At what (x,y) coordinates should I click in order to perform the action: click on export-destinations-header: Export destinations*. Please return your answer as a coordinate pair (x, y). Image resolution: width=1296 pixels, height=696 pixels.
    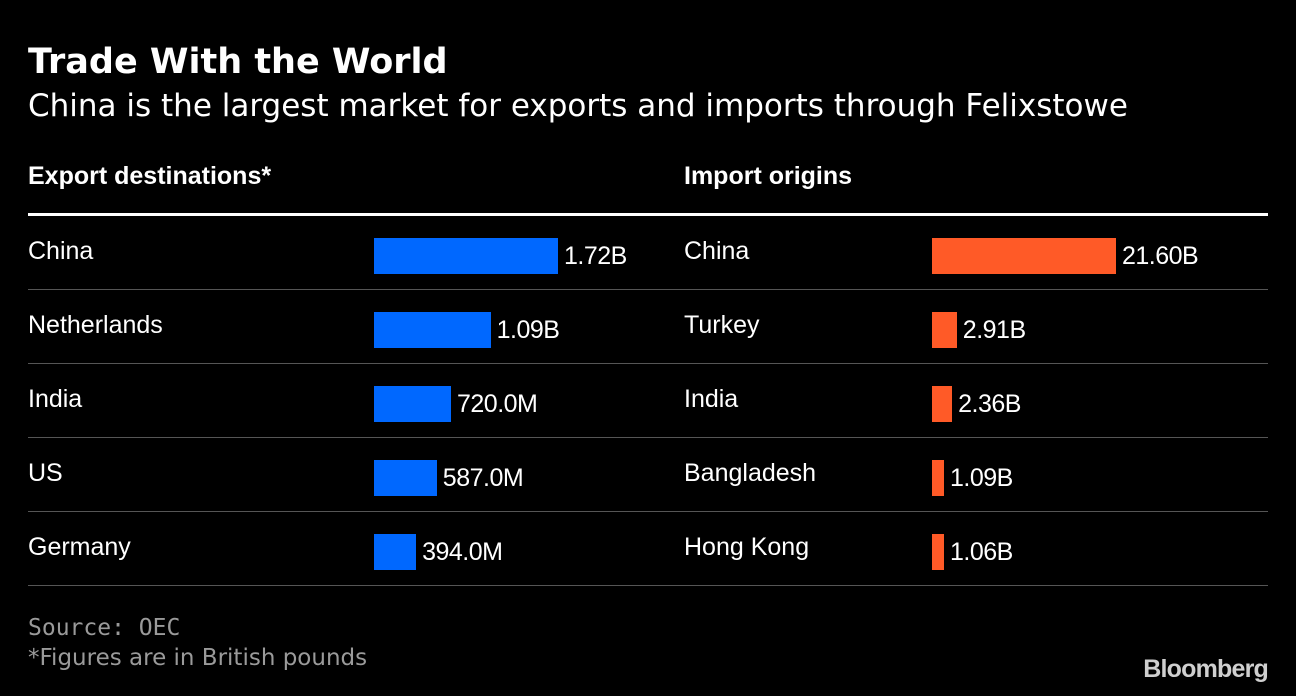
    Looking at the image, I should click on (150, 176).